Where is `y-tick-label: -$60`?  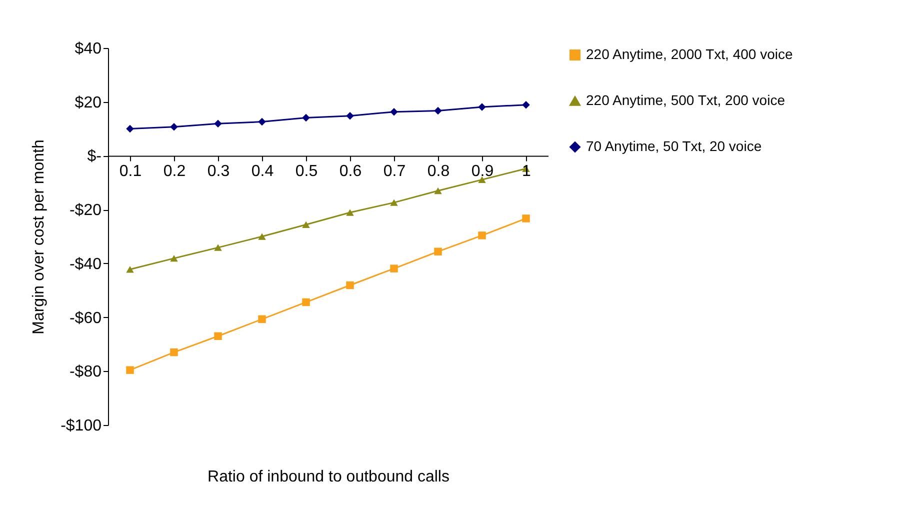
y-tick-label: -$60 is located at coordinates (85, 318).